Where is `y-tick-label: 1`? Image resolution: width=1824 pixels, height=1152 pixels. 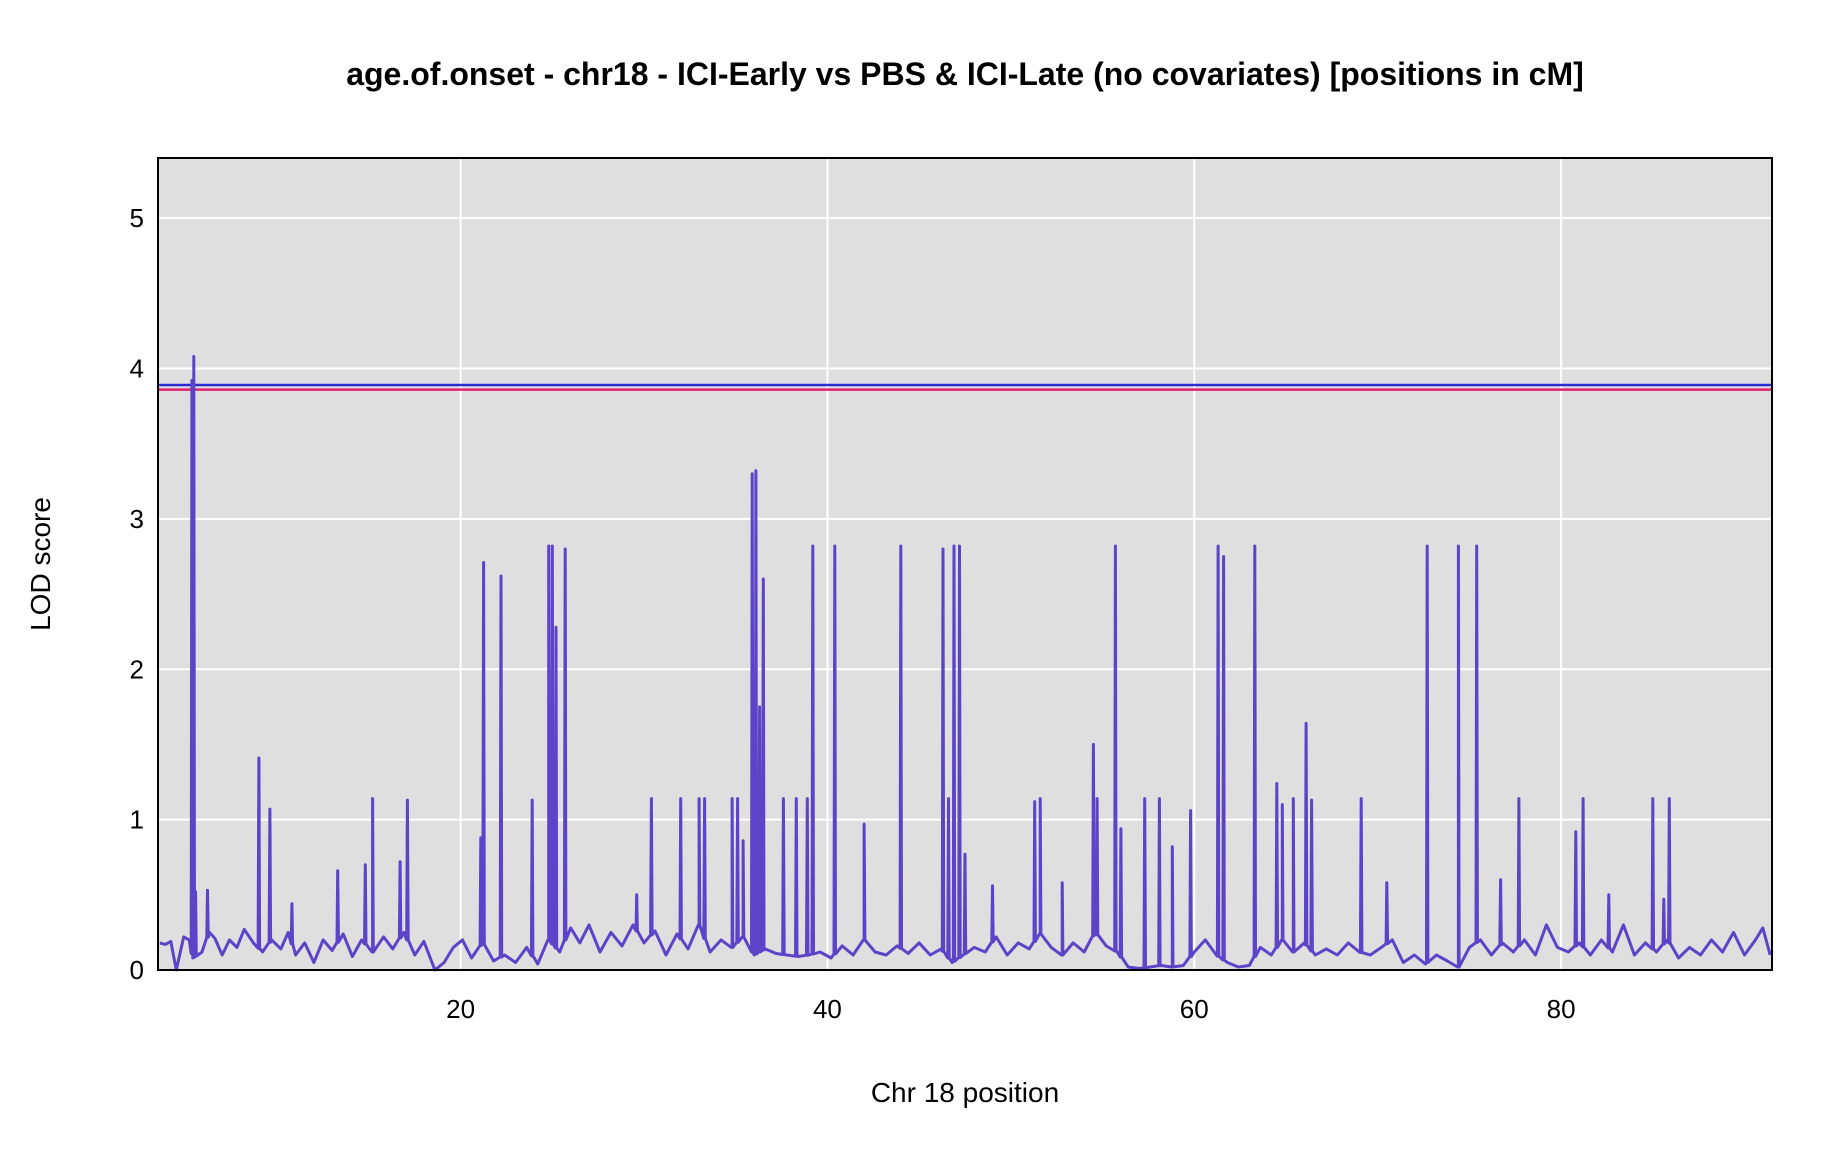 y-tick-label: 1 is located at coordinates (137, 820).